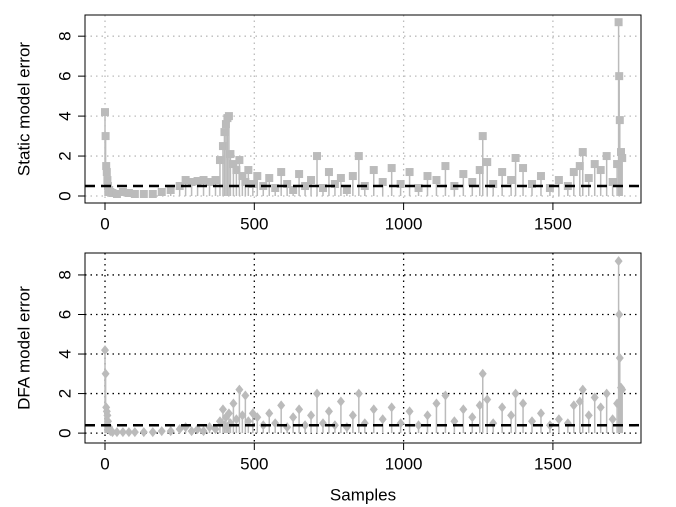 The height and width of the screenshot is (507, 676). Describe the element at coordinates (64, 432) in the screenshot. I see `y-tick-label: 0` at that location.